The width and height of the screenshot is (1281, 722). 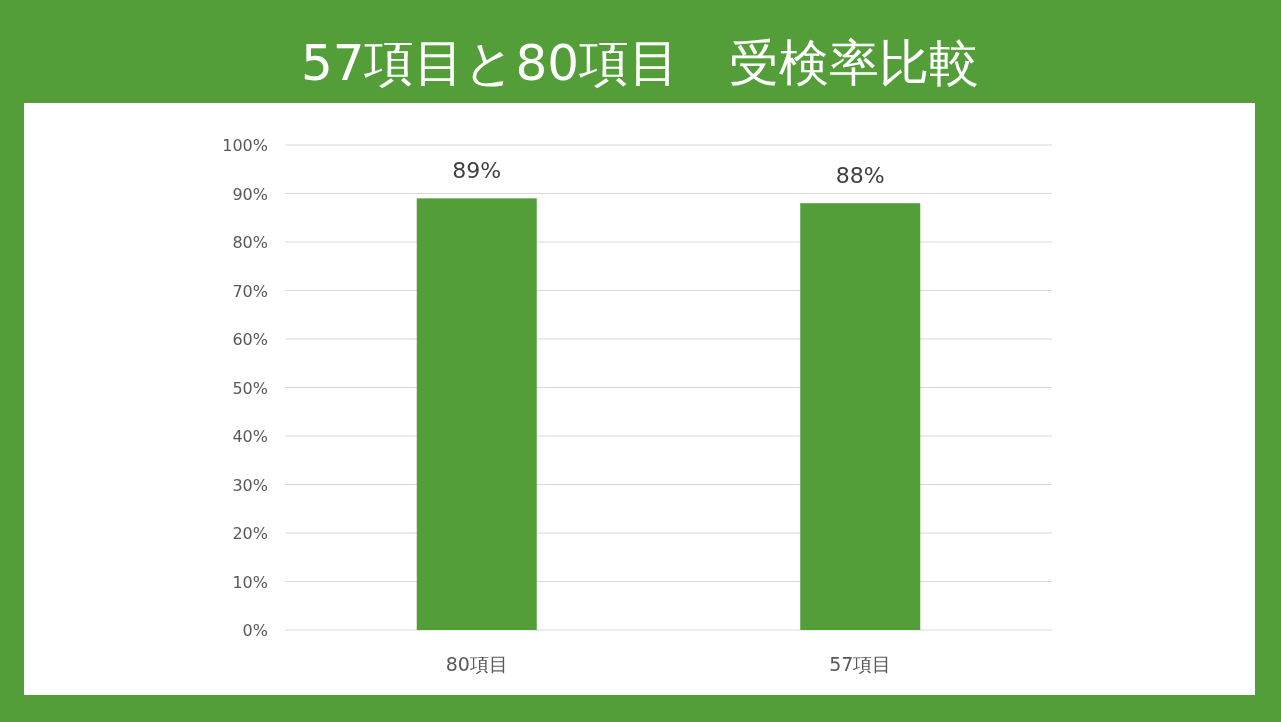 What do you see at coordinates (250, 582) in the screenshot?
I see `y-tick-label: 10%` at bounding box center [250, 582].